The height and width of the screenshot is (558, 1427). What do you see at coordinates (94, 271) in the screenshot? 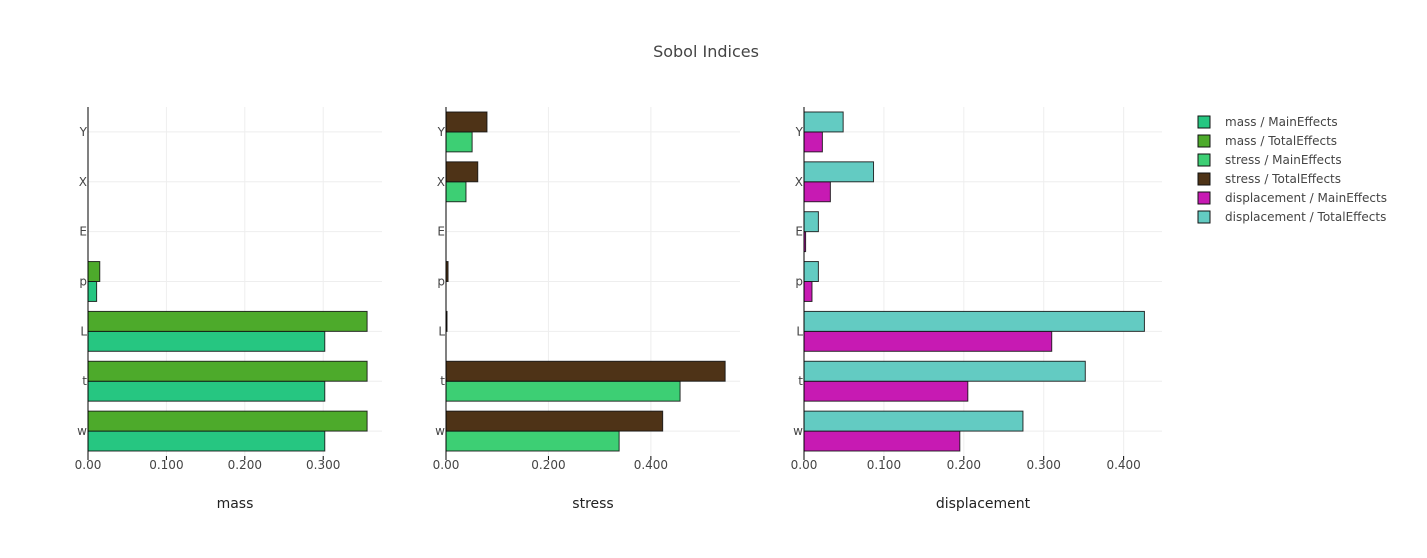
I see `bar-mass-total-p` at bounding box center [94, 271].